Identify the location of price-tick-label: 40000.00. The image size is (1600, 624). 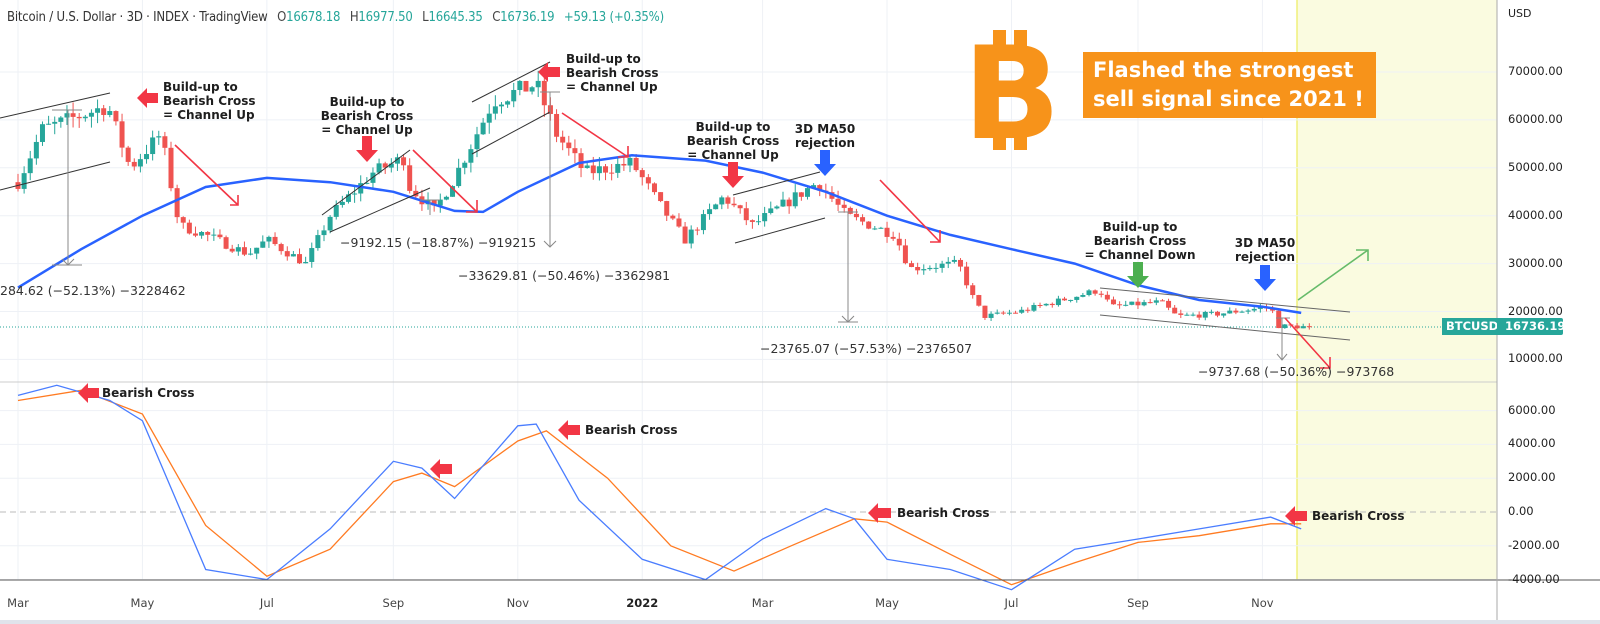
(1535, 214).